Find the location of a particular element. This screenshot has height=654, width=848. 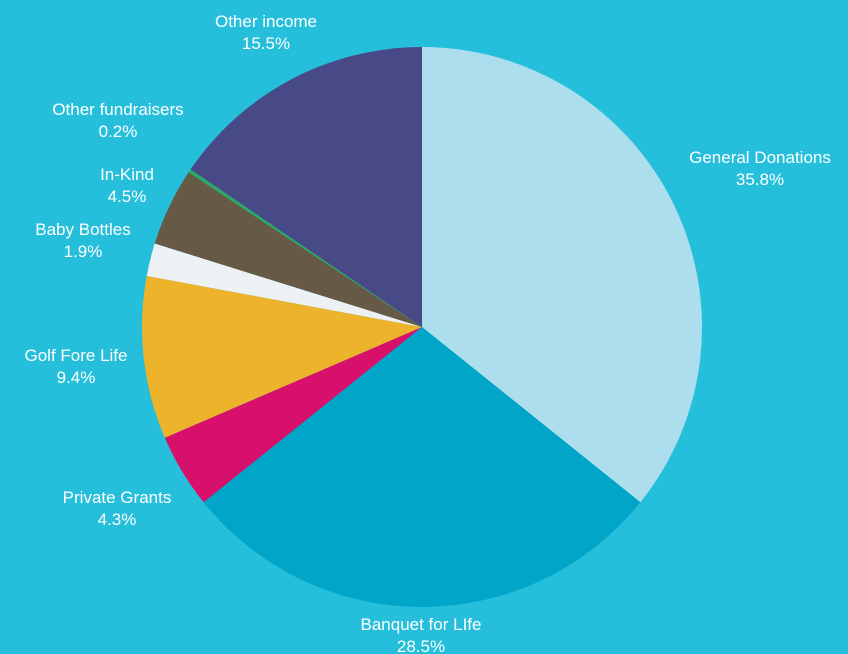

slice-value-baby-bottles: 1.9% is located at coordinates (83, 251).